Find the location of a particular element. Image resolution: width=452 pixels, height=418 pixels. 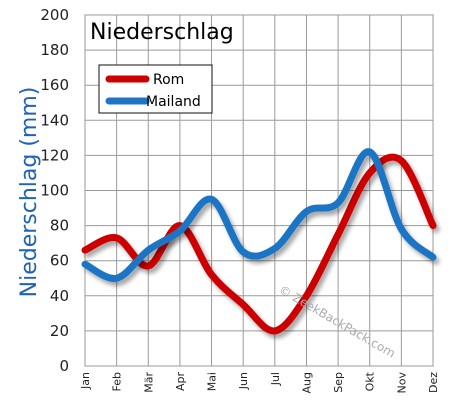

chart-title: Niederschlag is located at coordinates (162, 32).